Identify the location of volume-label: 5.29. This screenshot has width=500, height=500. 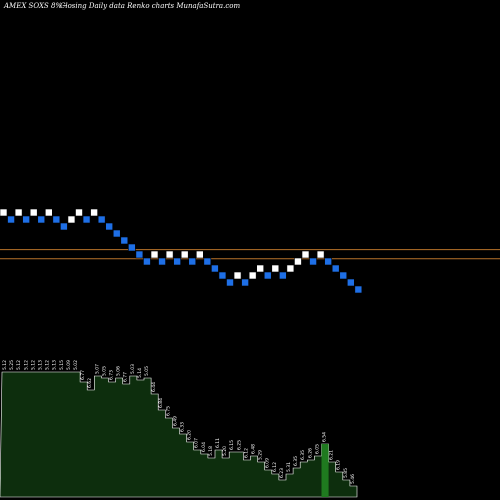
(261, 455).